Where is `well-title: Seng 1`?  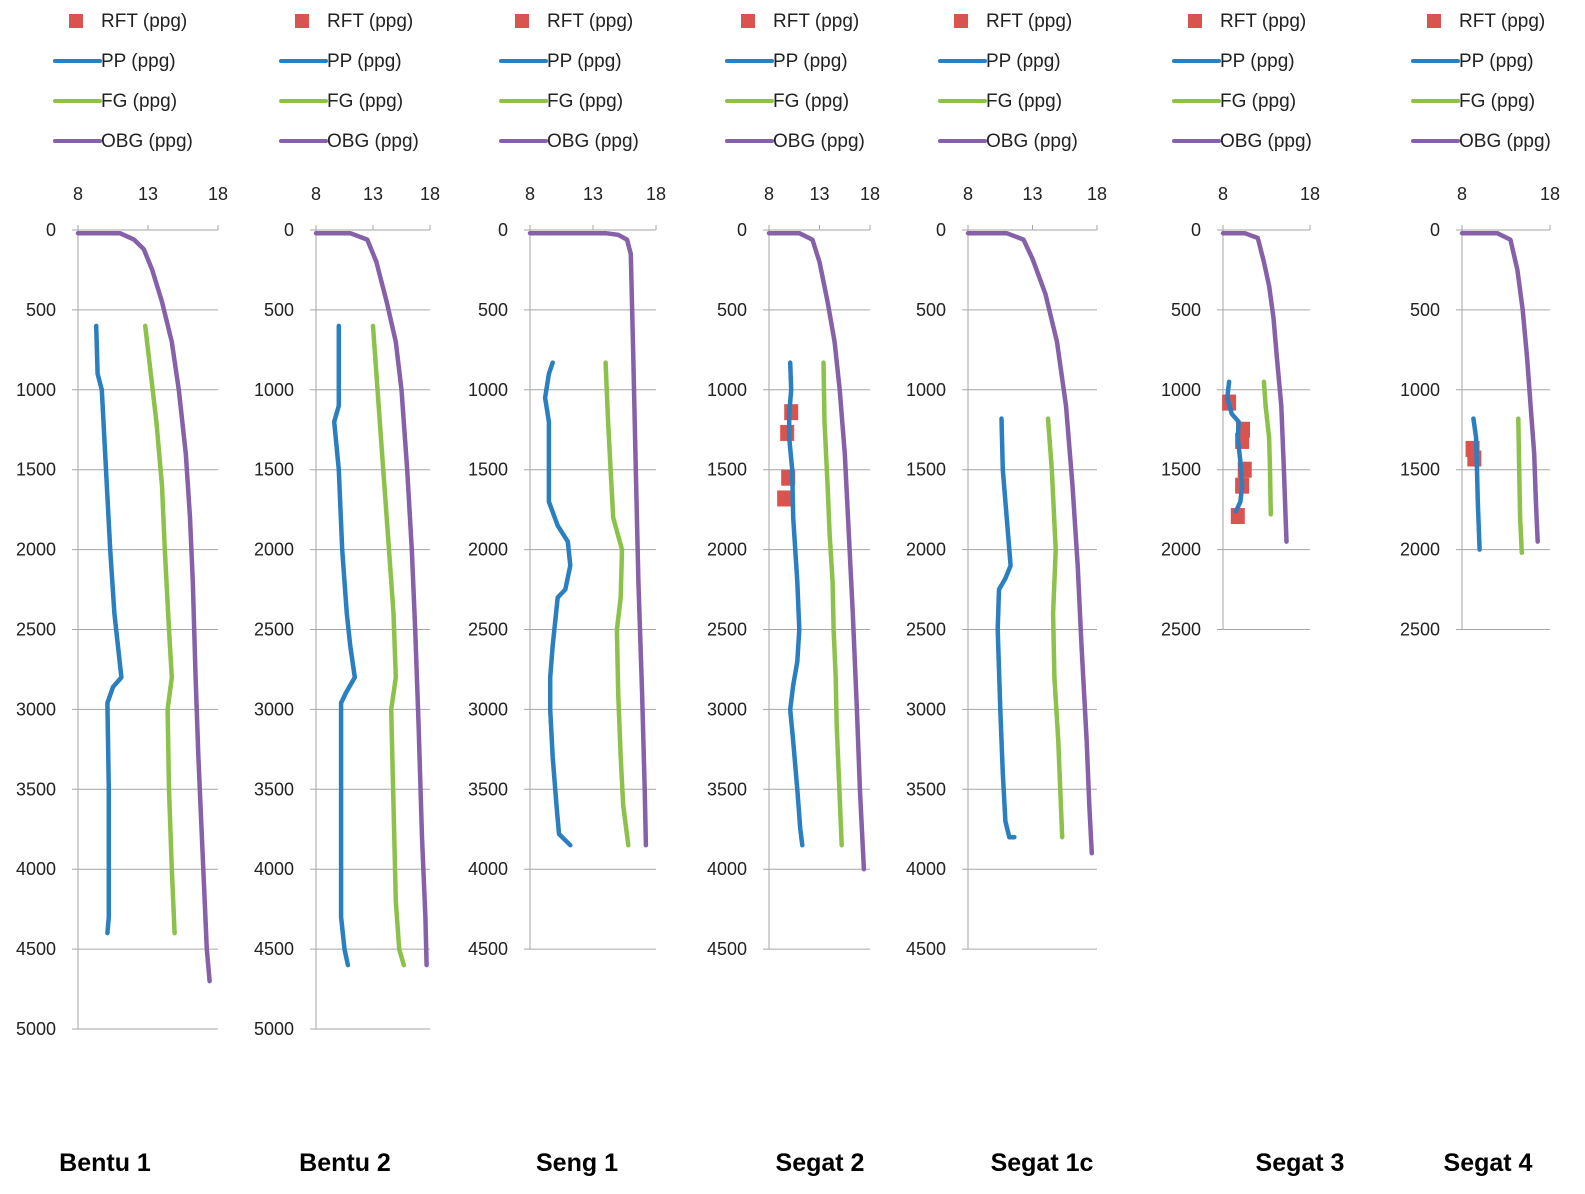 well-title: Seng 1 is located at coordinates (577, 1163).